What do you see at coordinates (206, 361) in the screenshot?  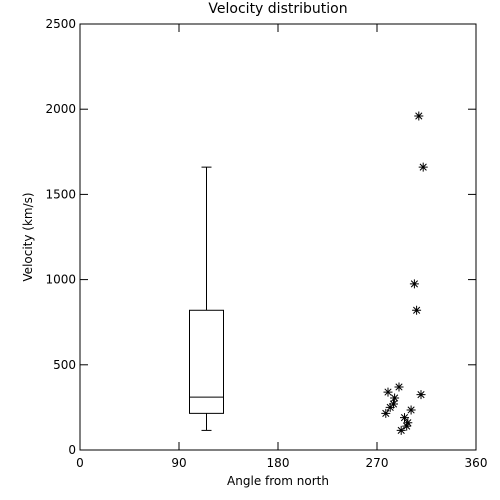 I see `box` at bounding box center [206, 361].